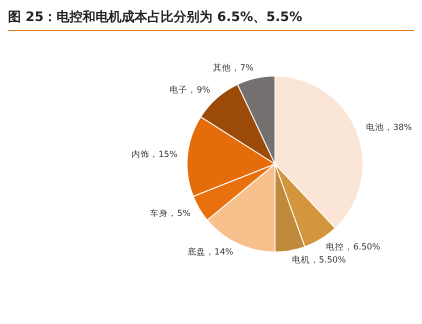  What do you see at coordinates (210, 252) in the screenshot?
I see `slice-label: 底盘，14%` at bounding box center [210, 252].